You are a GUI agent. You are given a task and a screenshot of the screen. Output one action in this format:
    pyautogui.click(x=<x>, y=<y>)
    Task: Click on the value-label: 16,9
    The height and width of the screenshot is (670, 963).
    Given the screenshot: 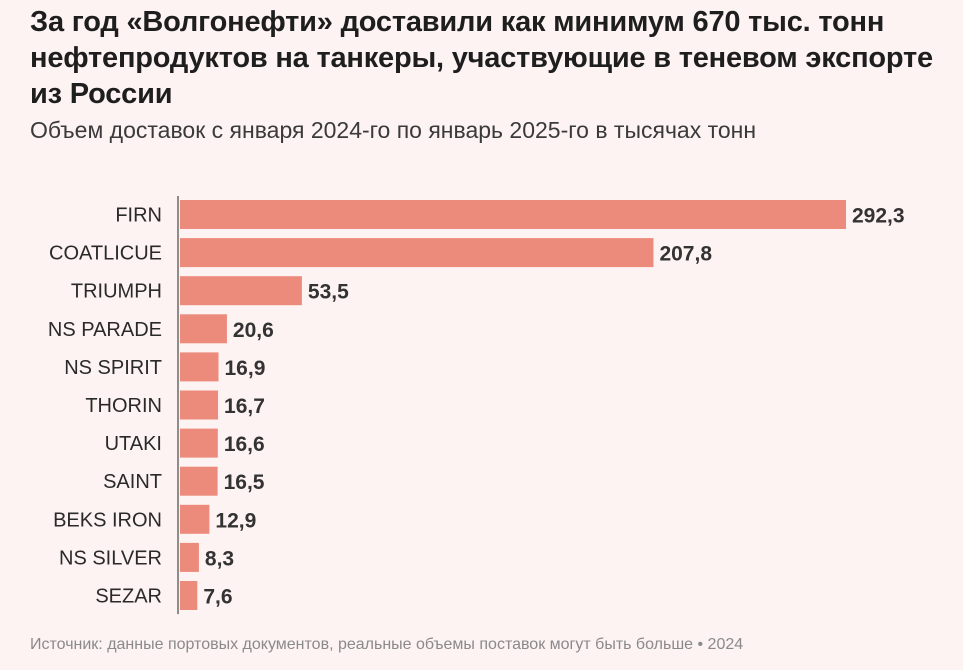 What is the action you would take?
    pyautogui.click(x=245, y=368)
    